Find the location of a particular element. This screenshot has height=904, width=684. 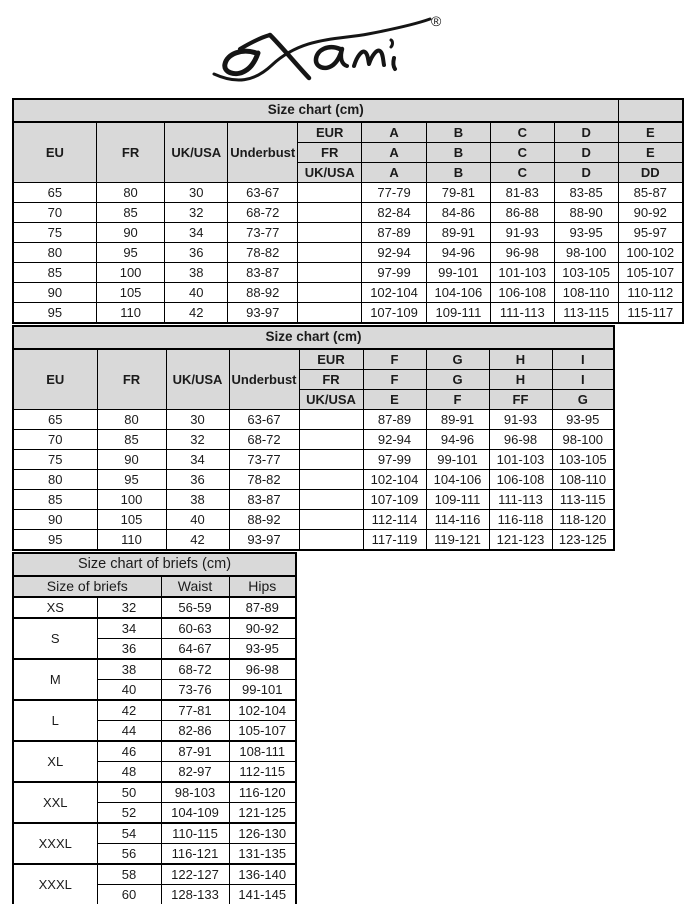

size-row: 70 85 32 68-72 92-94 94-96 96-98 98-100 is located at coordinates (313, 439).